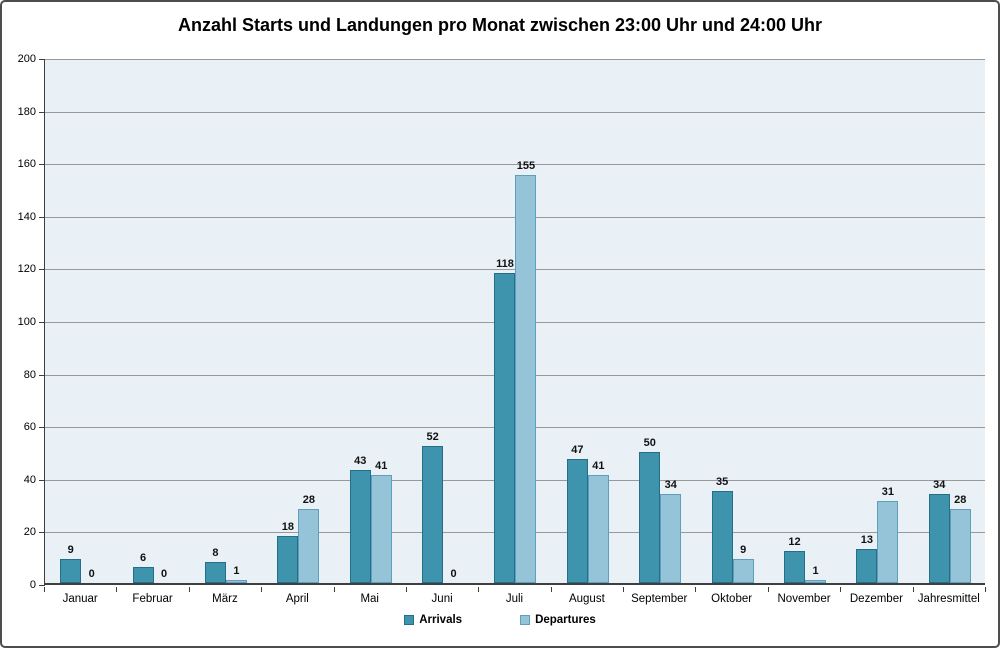 This screenshot has width=1000, height=648. Describe the element at coordinates (888, 492) in the screenshot. I see `departures-value-label: 31` at that location.